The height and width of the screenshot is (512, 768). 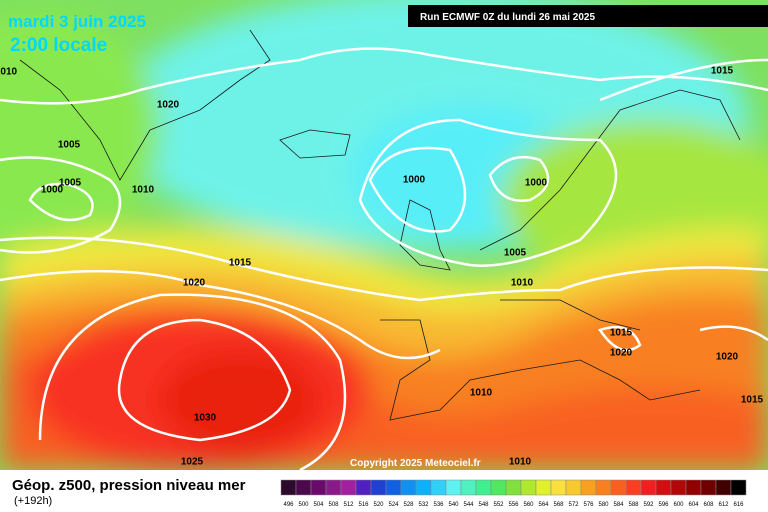 I want to click on scale-label: 592, so click(x=648, y=505).